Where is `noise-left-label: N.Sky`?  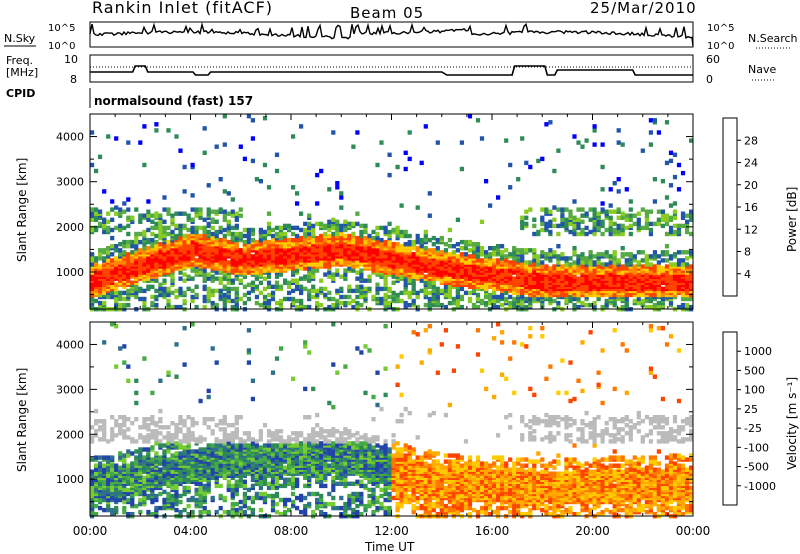 noise-left-label: N.Sky is located at coordinates (20, 38).